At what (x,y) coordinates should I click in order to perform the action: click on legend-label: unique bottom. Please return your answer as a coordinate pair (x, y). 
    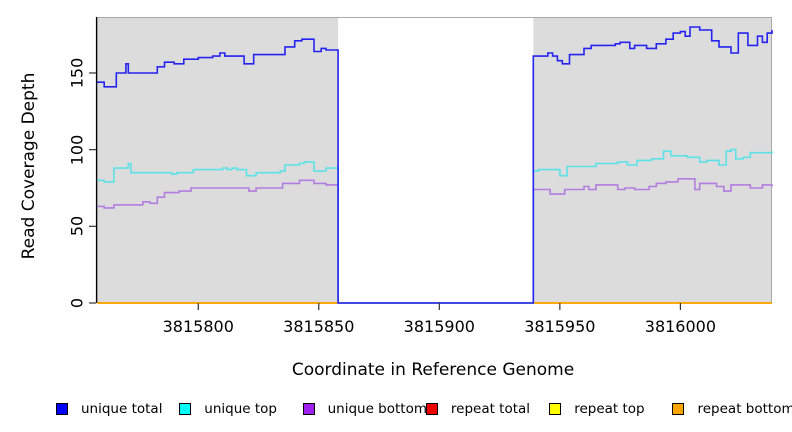
    Looking at the image, I should click on (377, 409).